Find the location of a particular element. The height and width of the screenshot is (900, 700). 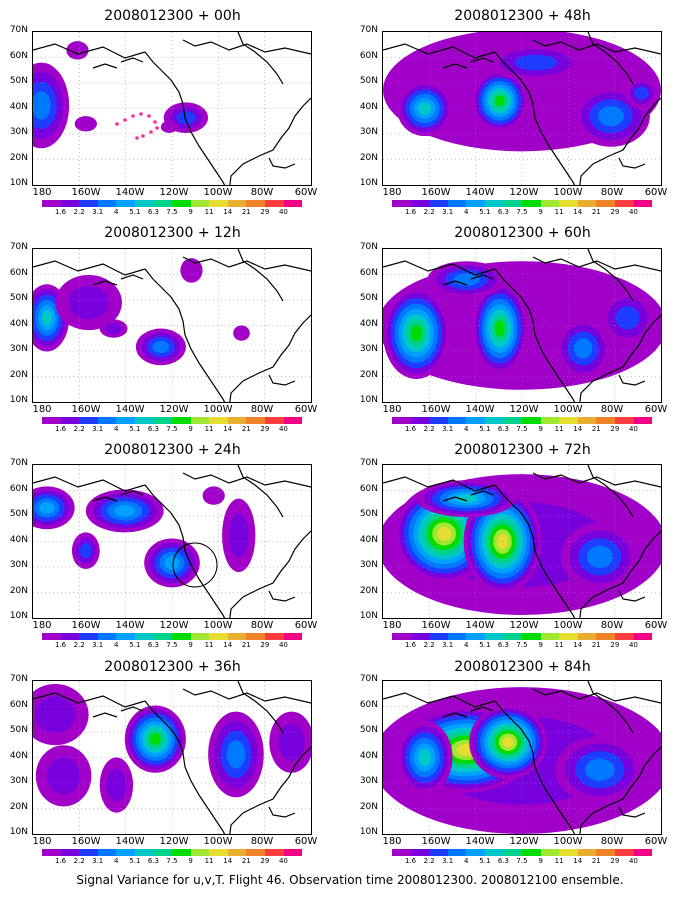

colorbar-tick-label: 4 is located at coordinates (466, 429).